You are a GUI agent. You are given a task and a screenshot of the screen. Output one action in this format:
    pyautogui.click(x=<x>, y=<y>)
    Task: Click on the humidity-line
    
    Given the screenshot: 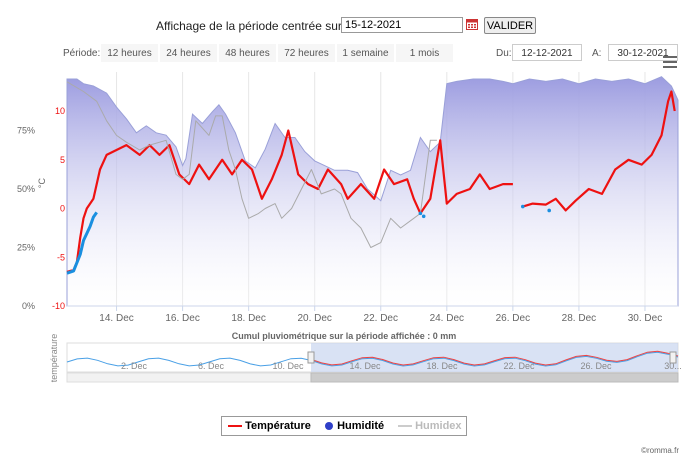 What is the action you would take?
    pyautogui.click(x=82, y=243)
    